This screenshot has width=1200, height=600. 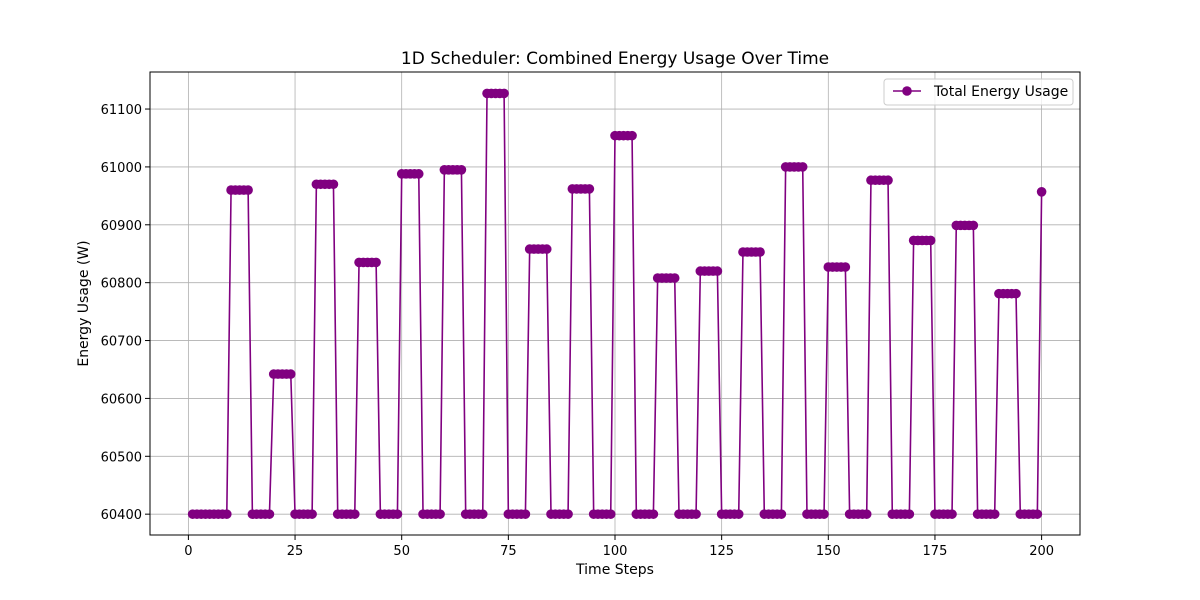 What do you see at coordinates (907, 91) in the screenshot?
I see `legend-marker-swatch` at bounding box center [907, 91].